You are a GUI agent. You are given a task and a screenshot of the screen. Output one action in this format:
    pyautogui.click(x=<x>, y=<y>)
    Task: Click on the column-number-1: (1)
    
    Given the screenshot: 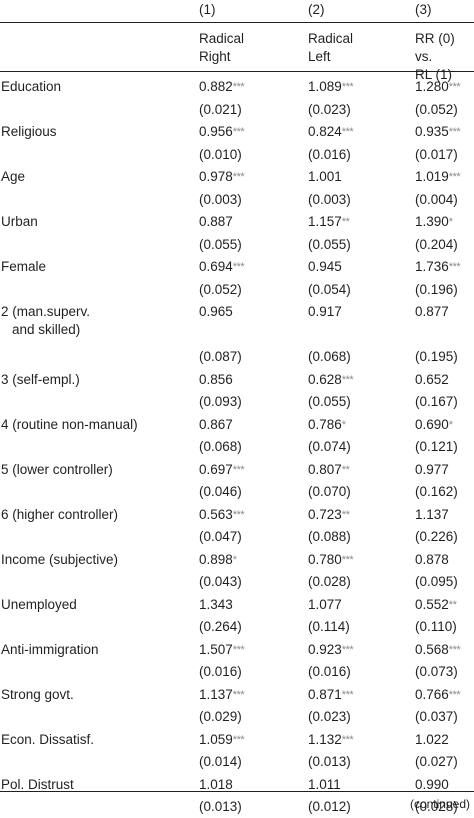 What is the action you would take?
    pyautogui.click(x=207, y=9)
    